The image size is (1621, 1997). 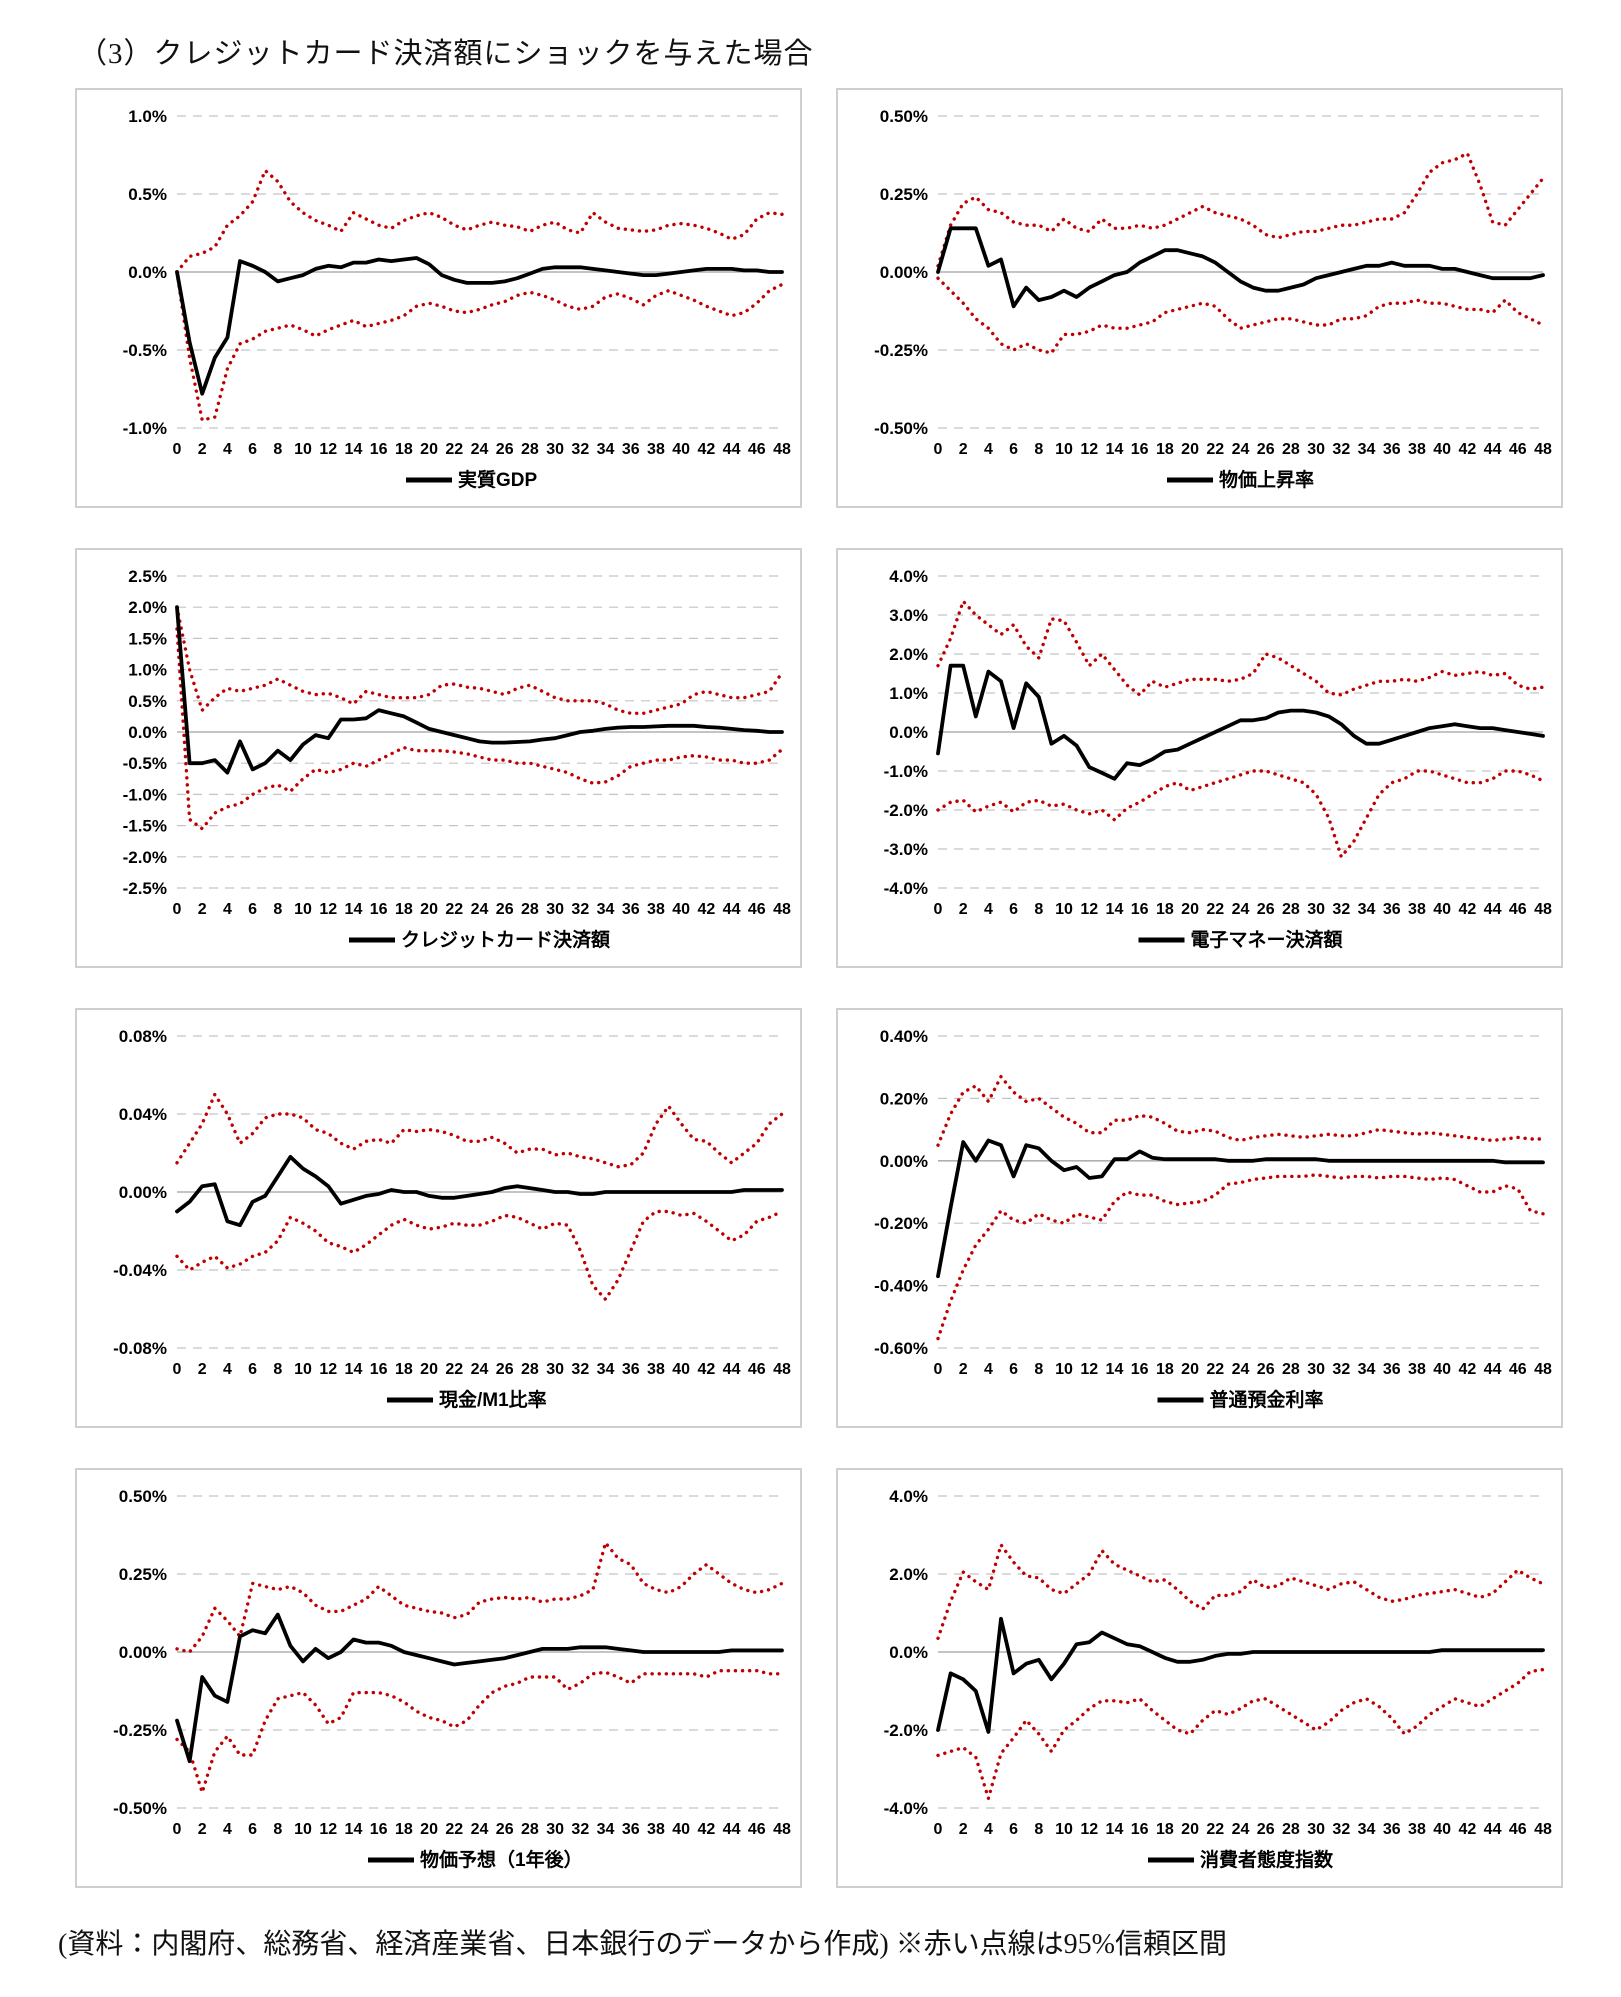 I want to click on y-tick-label: 0.20%, so click(x=904, y=1098).